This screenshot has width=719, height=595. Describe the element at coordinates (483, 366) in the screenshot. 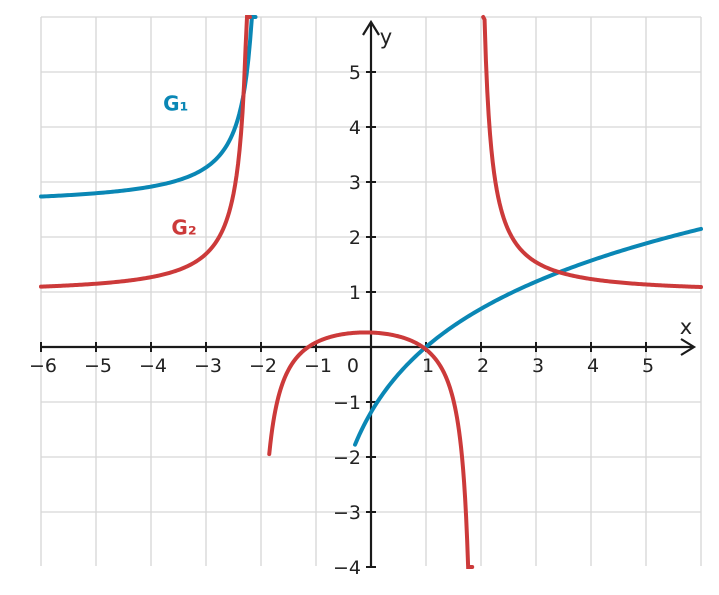

I see `x-tick-label: 2` at that location.